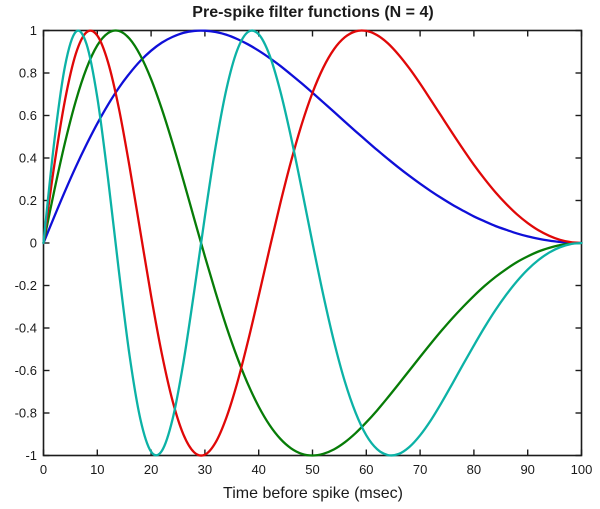 This screenshot has width=600, height=509. What do you see at coordinates (205, 469) in the screenshot?
I see `x-tick-label: 30` at bounding box center [205, 469].